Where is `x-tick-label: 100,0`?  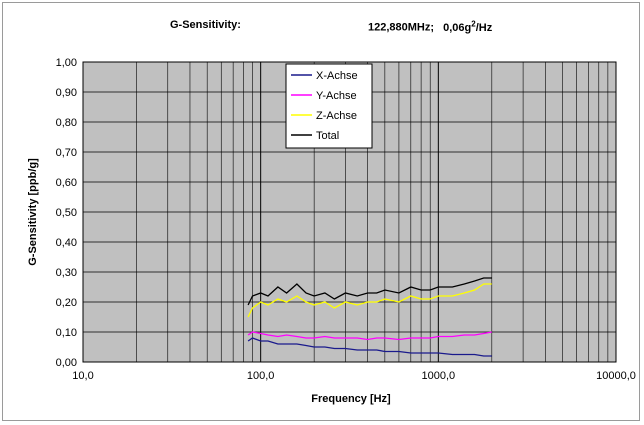
x-tick-label: 100,0 is located at coordinates (261, 376).